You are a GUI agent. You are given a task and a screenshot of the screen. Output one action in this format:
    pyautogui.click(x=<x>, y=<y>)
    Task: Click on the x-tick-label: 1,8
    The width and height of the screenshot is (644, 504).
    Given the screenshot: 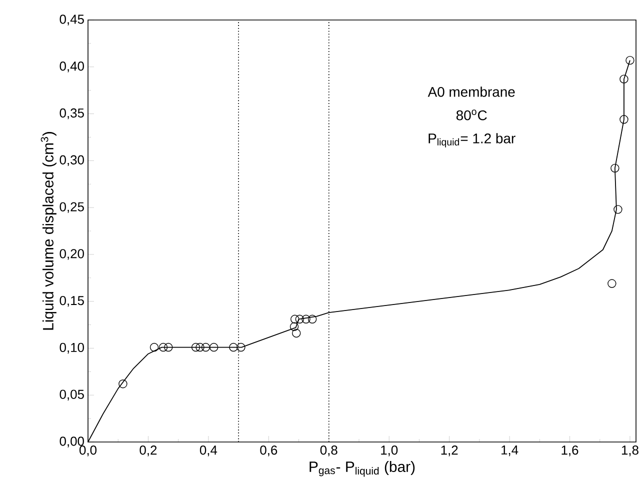 What is the action you would take?
    pyautogui.click(x=630, y=451)
    